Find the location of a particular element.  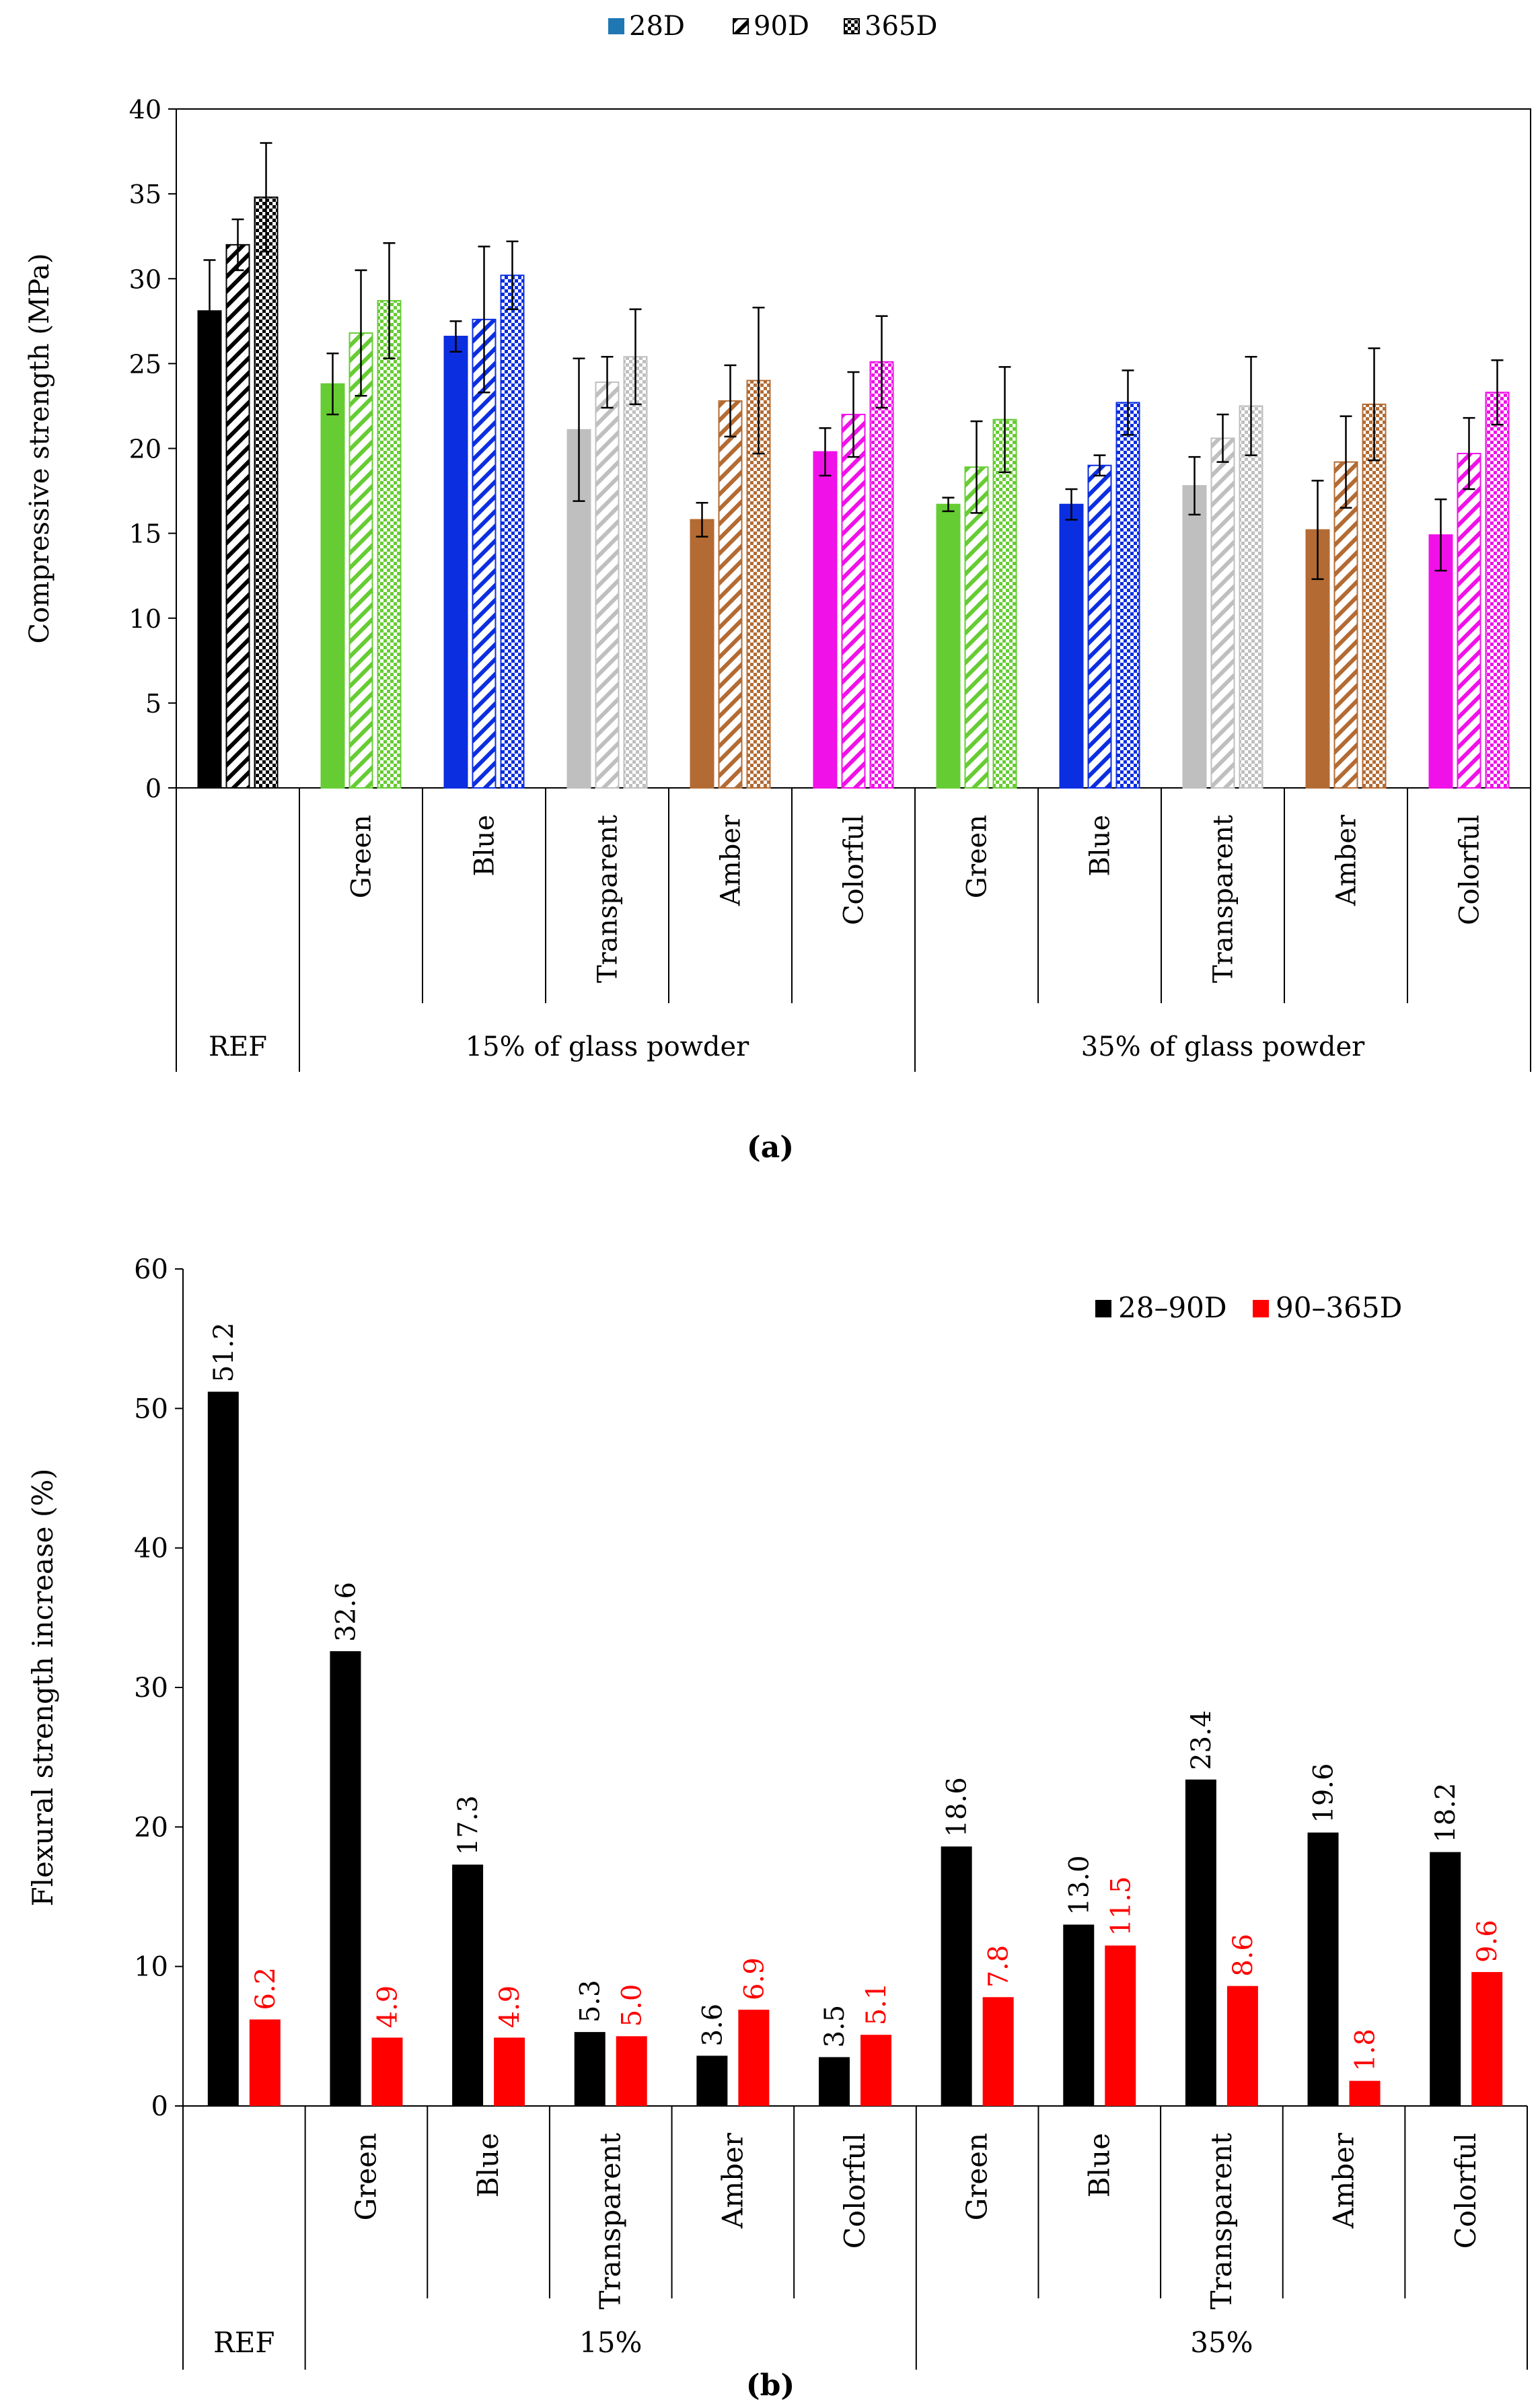

data-label: 32.6 is located at coordinates (345, 1612).